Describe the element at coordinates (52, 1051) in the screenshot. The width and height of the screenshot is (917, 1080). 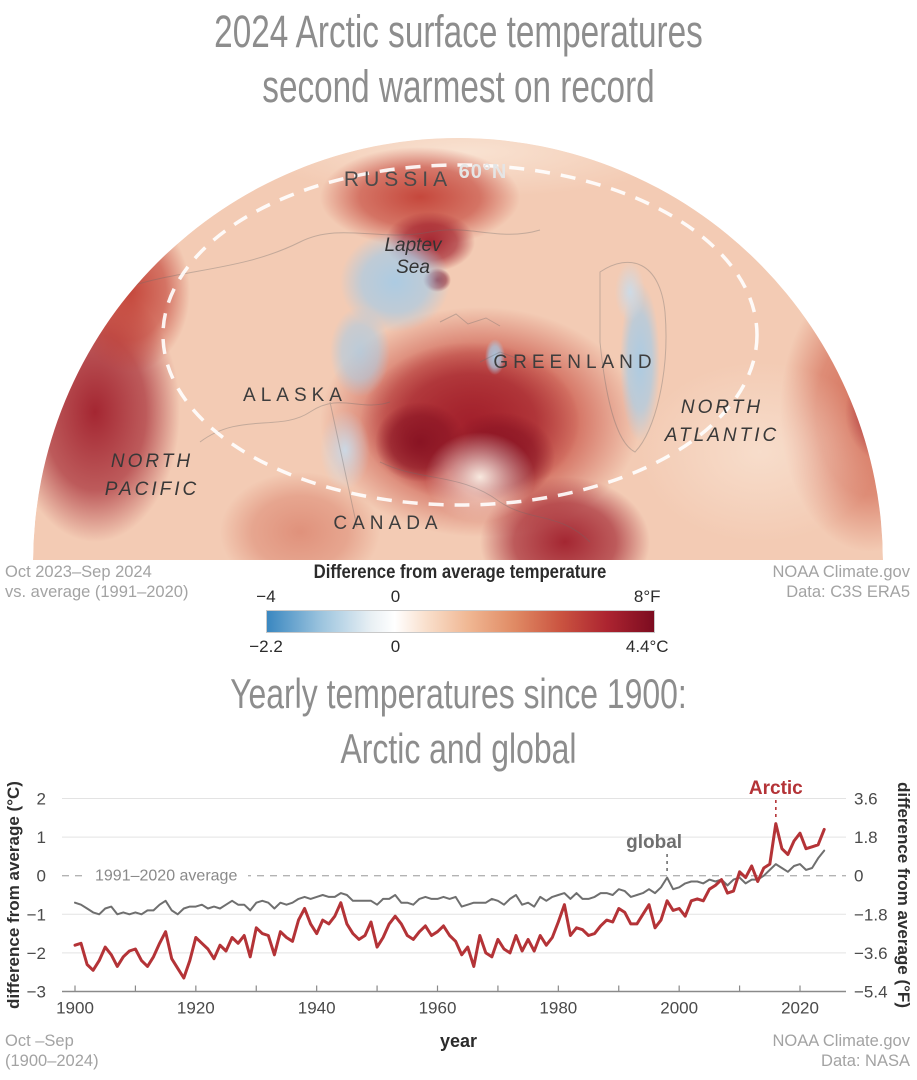
I see `chart-caption-left: Oct –Sep (1900–2024)` at that location.